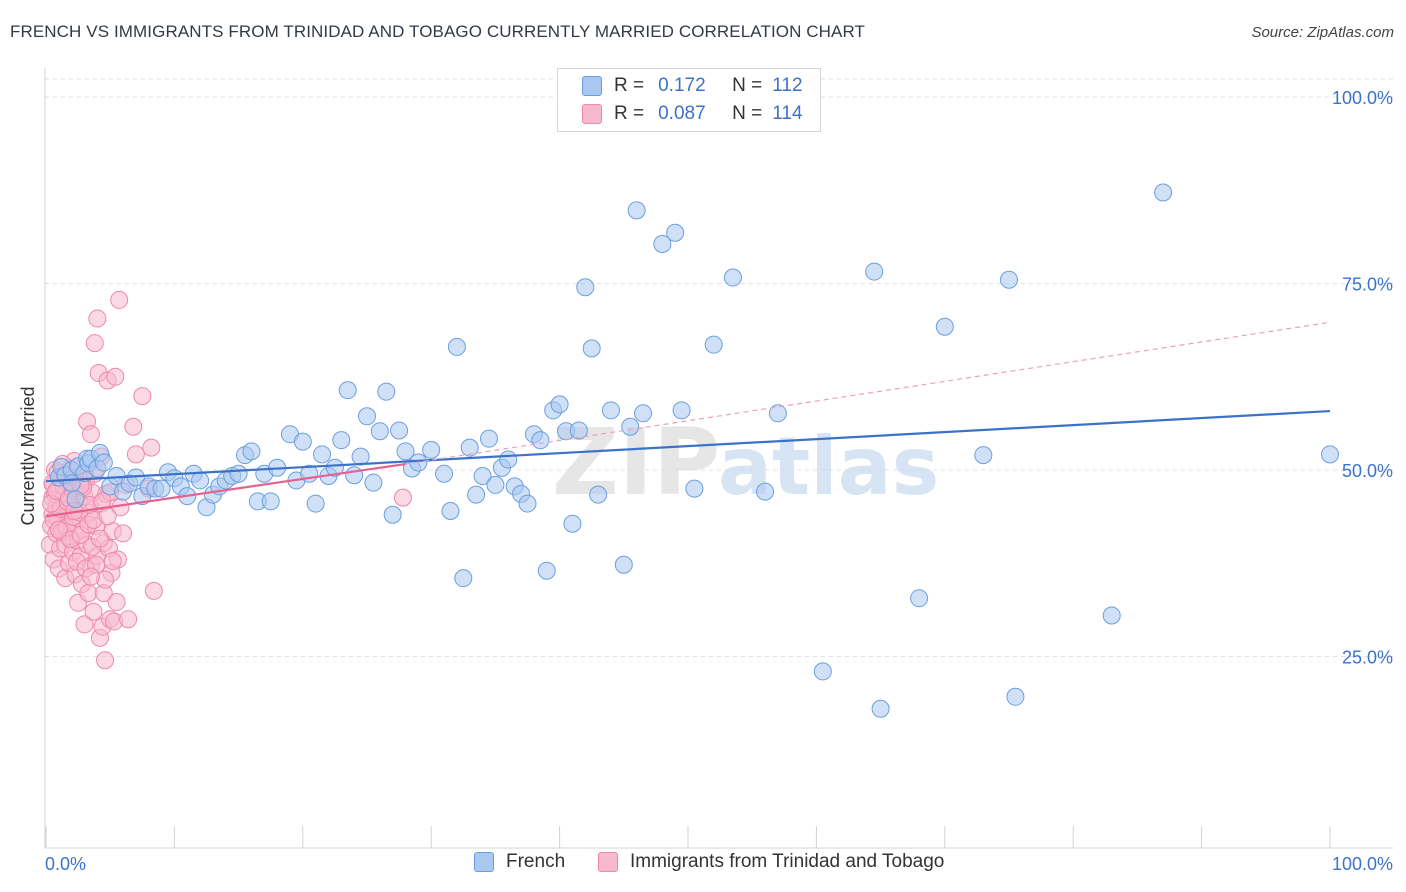  I want to click on x-tick-label: 100.0%, so click(1362, 864).